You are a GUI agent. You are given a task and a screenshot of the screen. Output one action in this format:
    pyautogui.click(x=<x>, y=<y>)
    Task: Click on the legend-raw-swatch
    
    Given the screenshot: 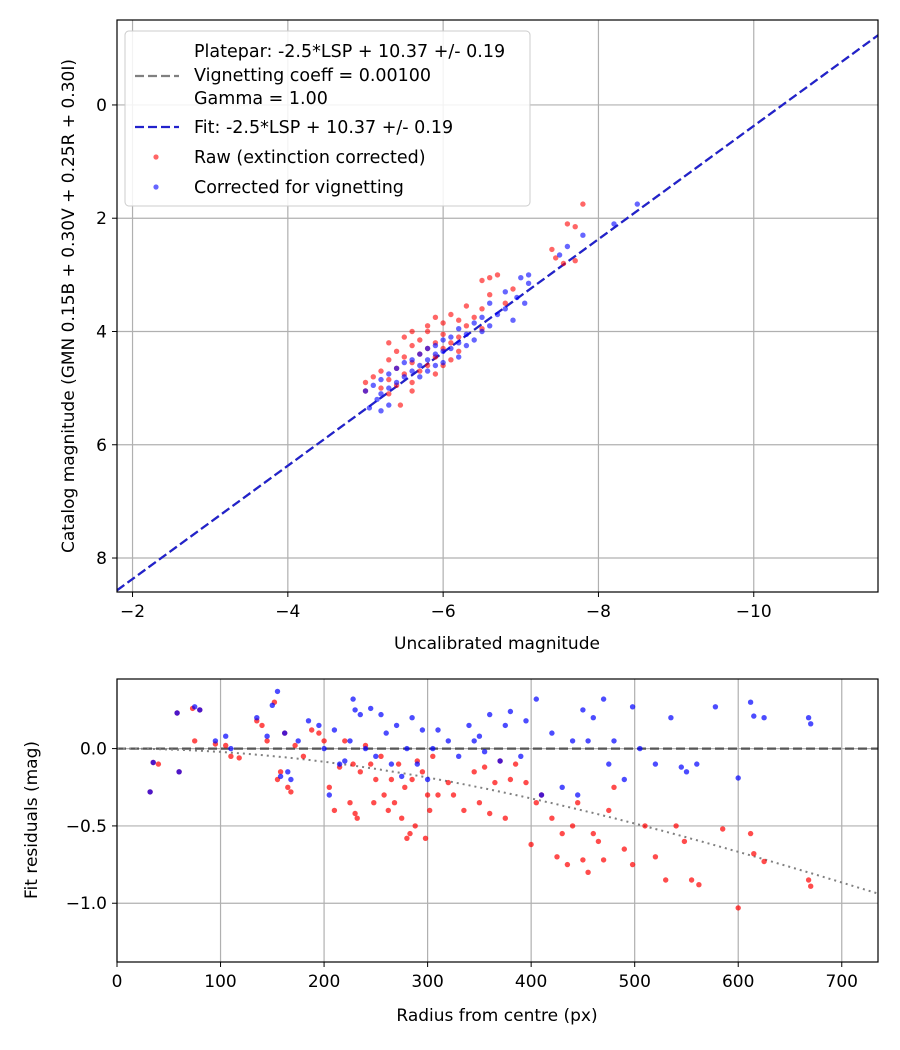 What is the action you would take?
    pyautogui.click(x=156, y=157)
    